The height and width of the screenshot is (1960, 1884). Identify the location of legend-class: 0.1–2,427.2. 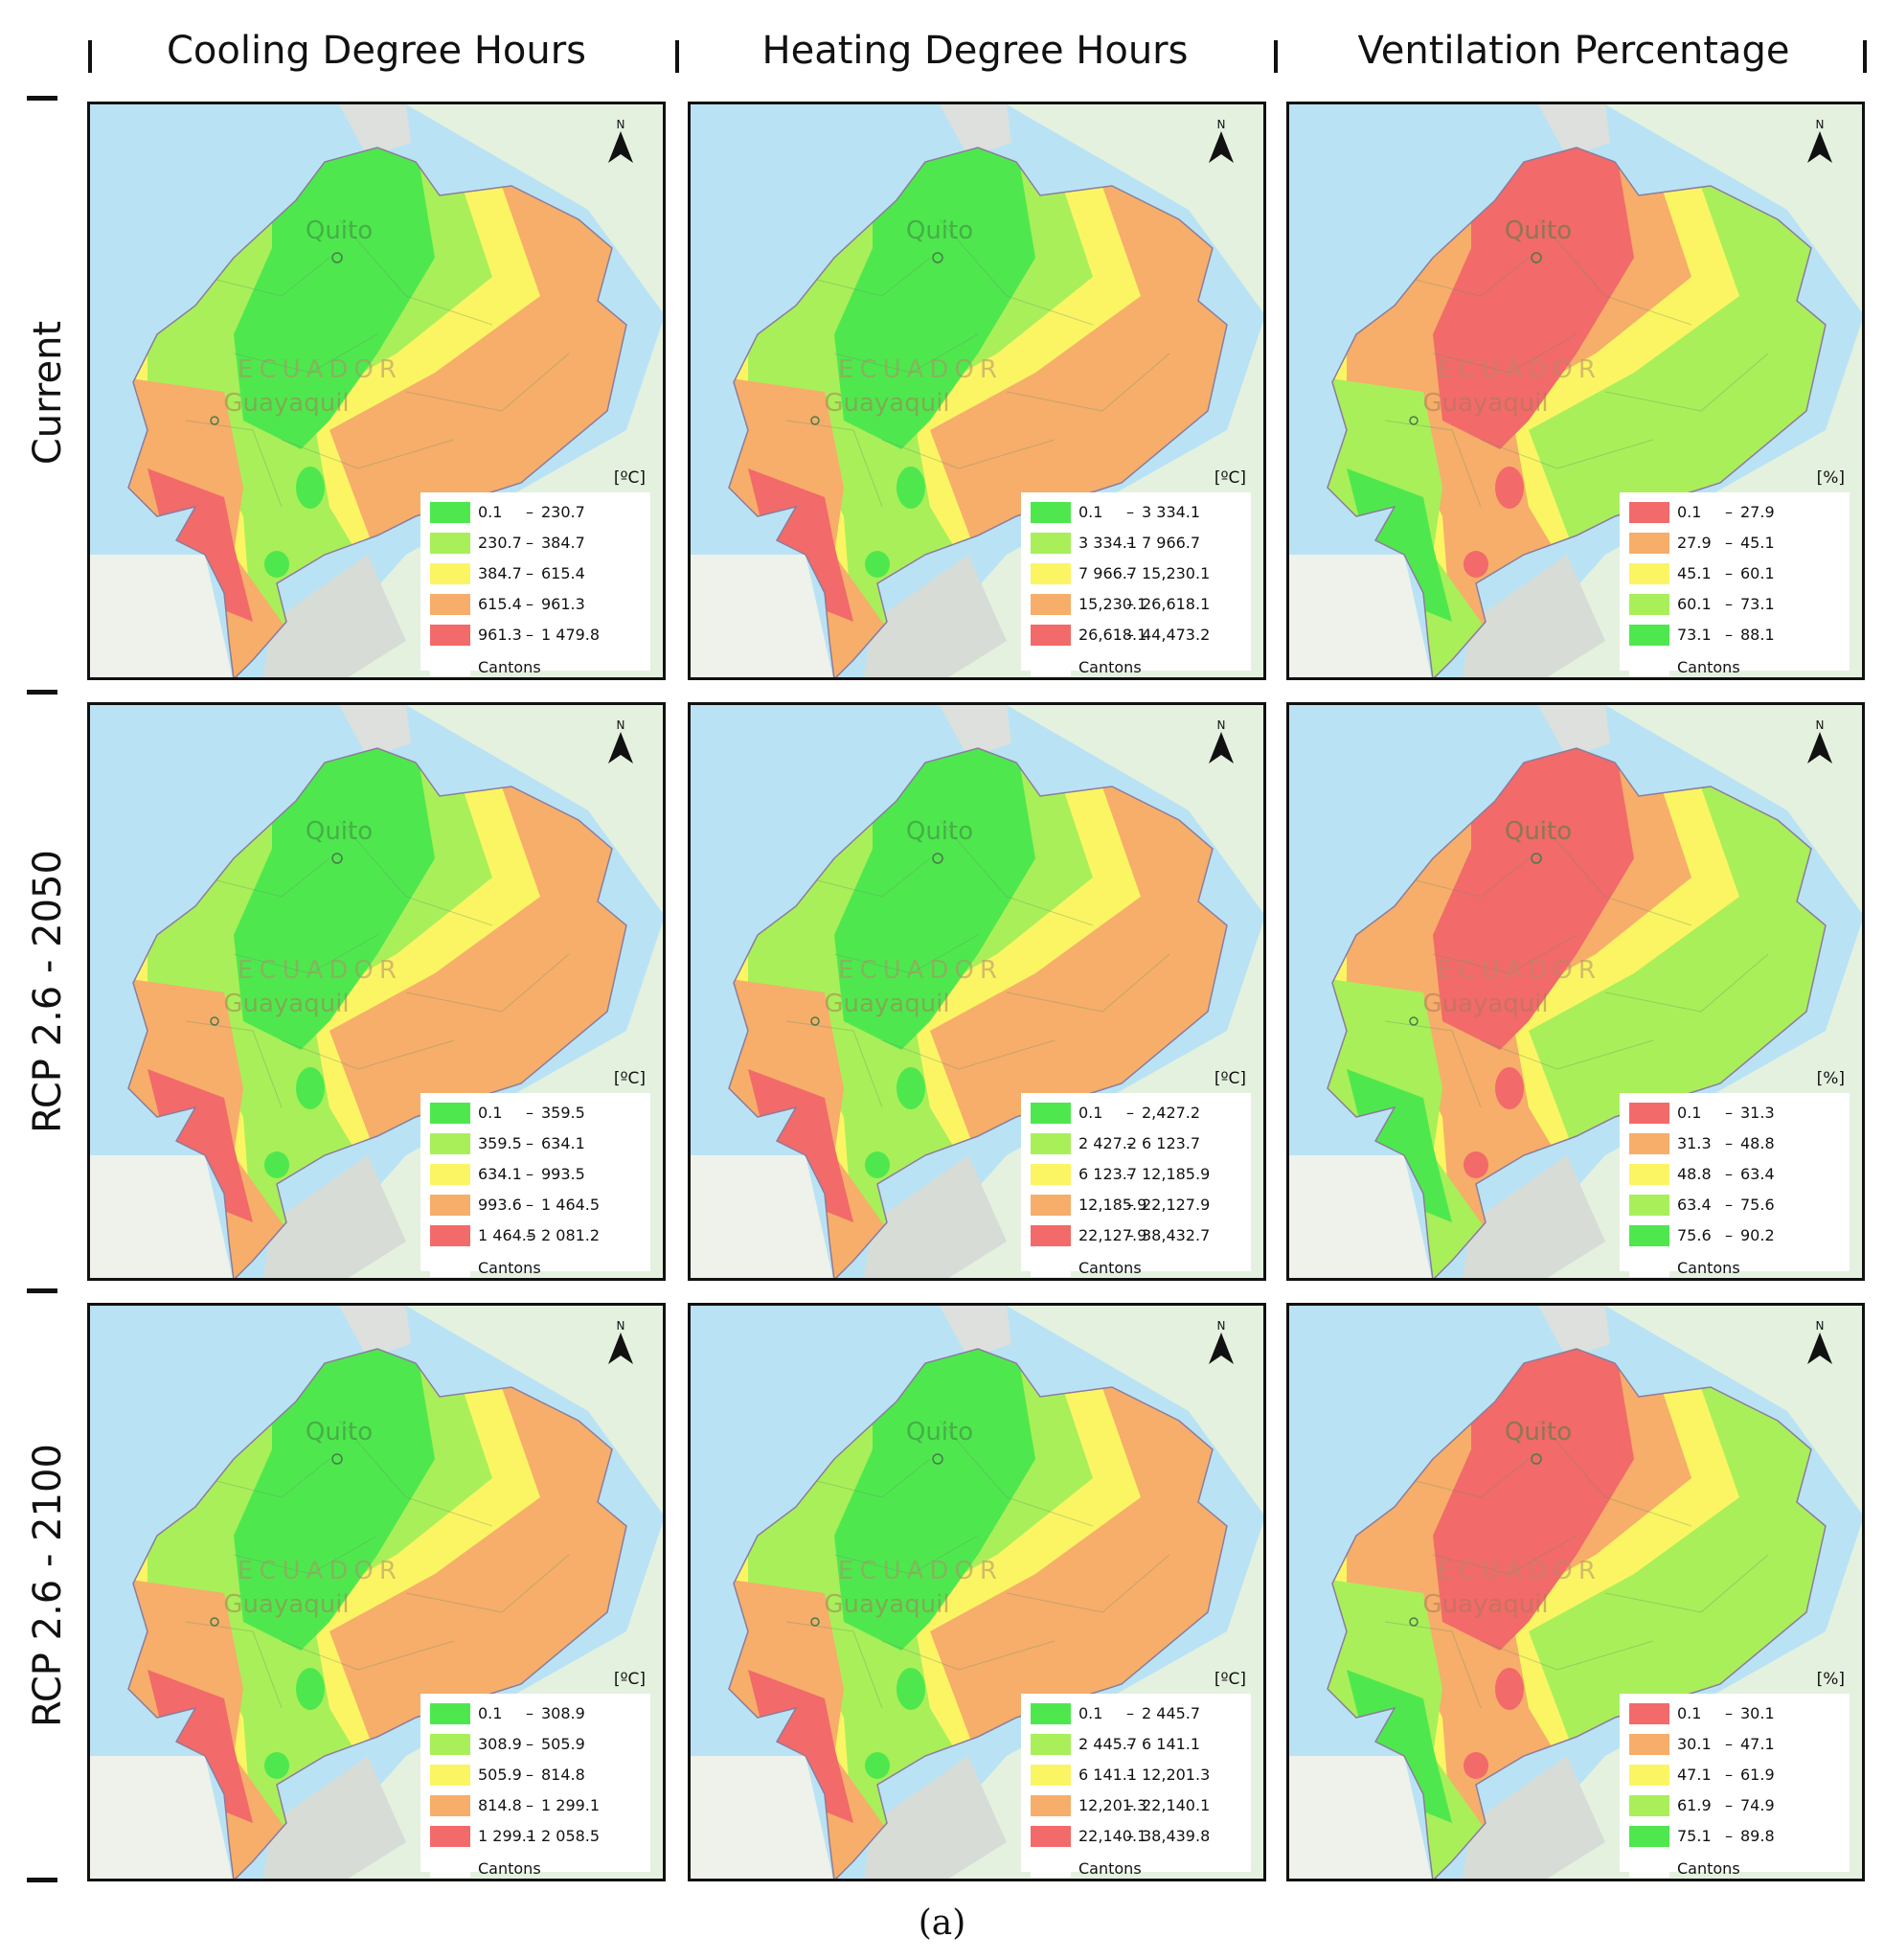
(1136, 1114).